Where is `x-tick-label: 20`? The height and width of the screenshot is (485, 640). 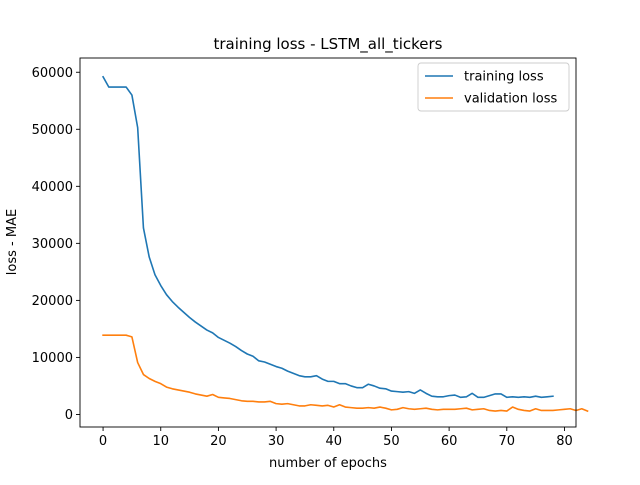
x-tick-label: 20 is located at coordinates (218, 441).